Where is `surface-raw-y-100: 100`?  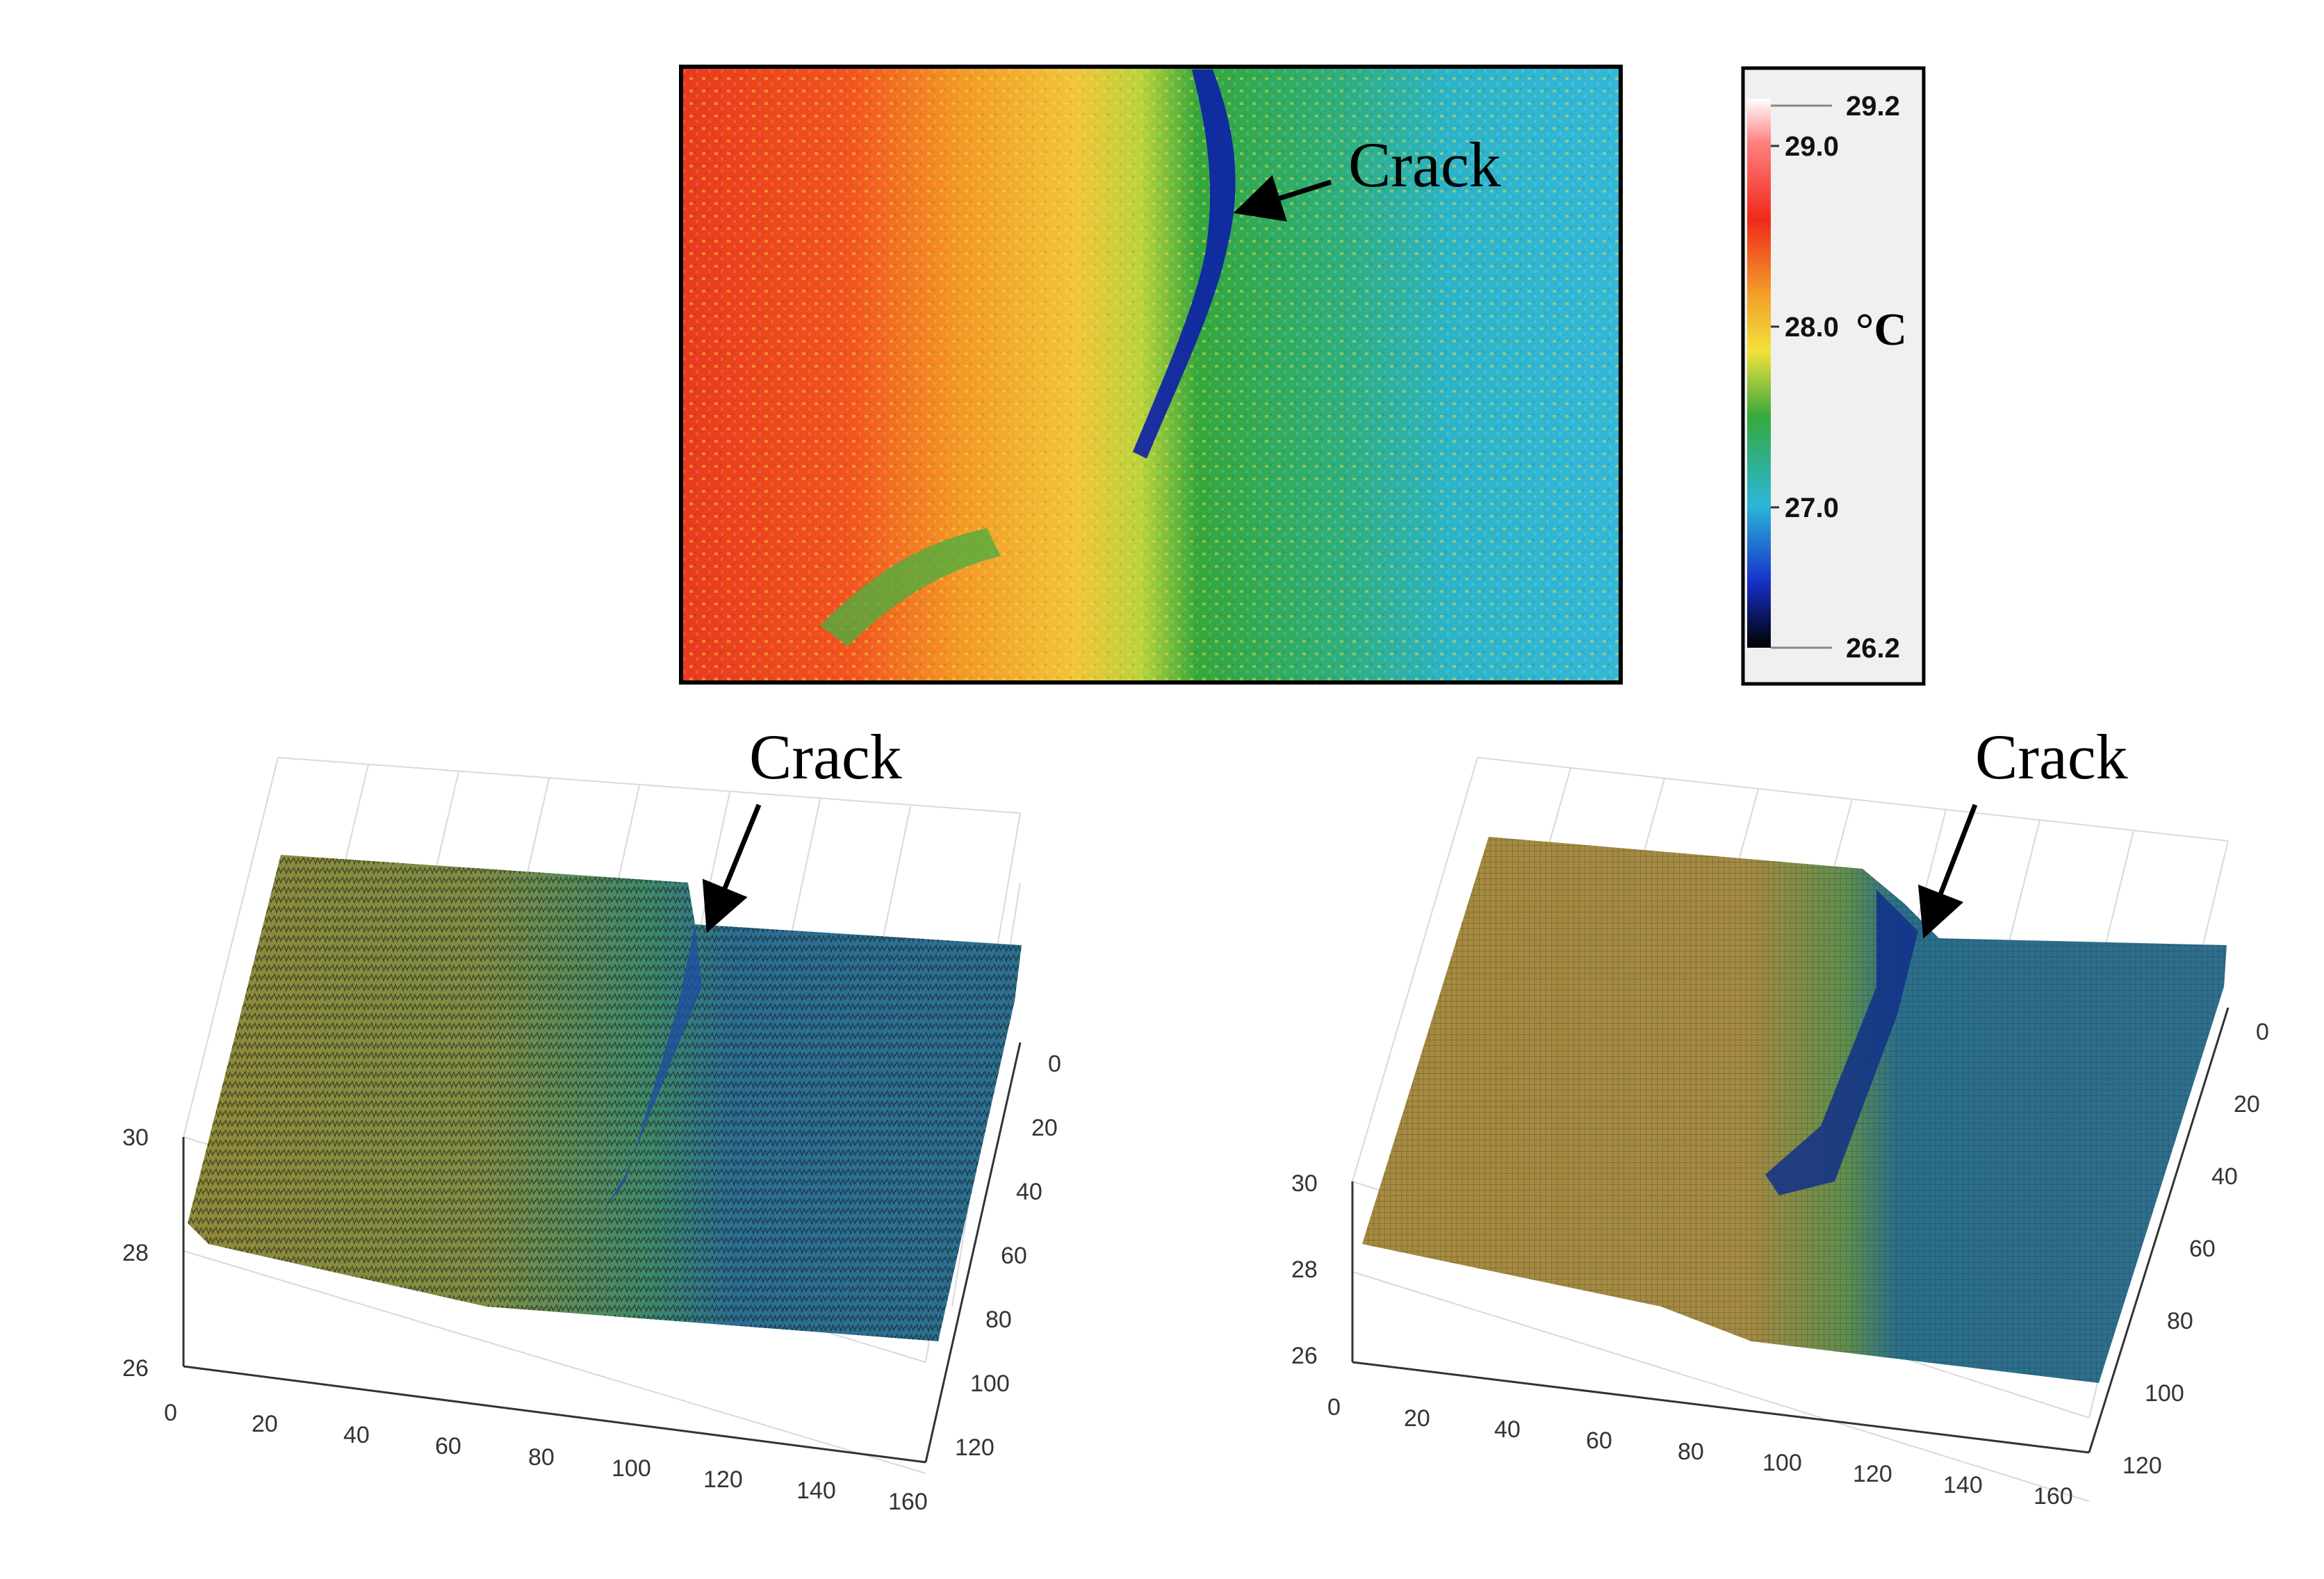
surface-raw-y-100: 100 is located at coordinates (990, 1384).